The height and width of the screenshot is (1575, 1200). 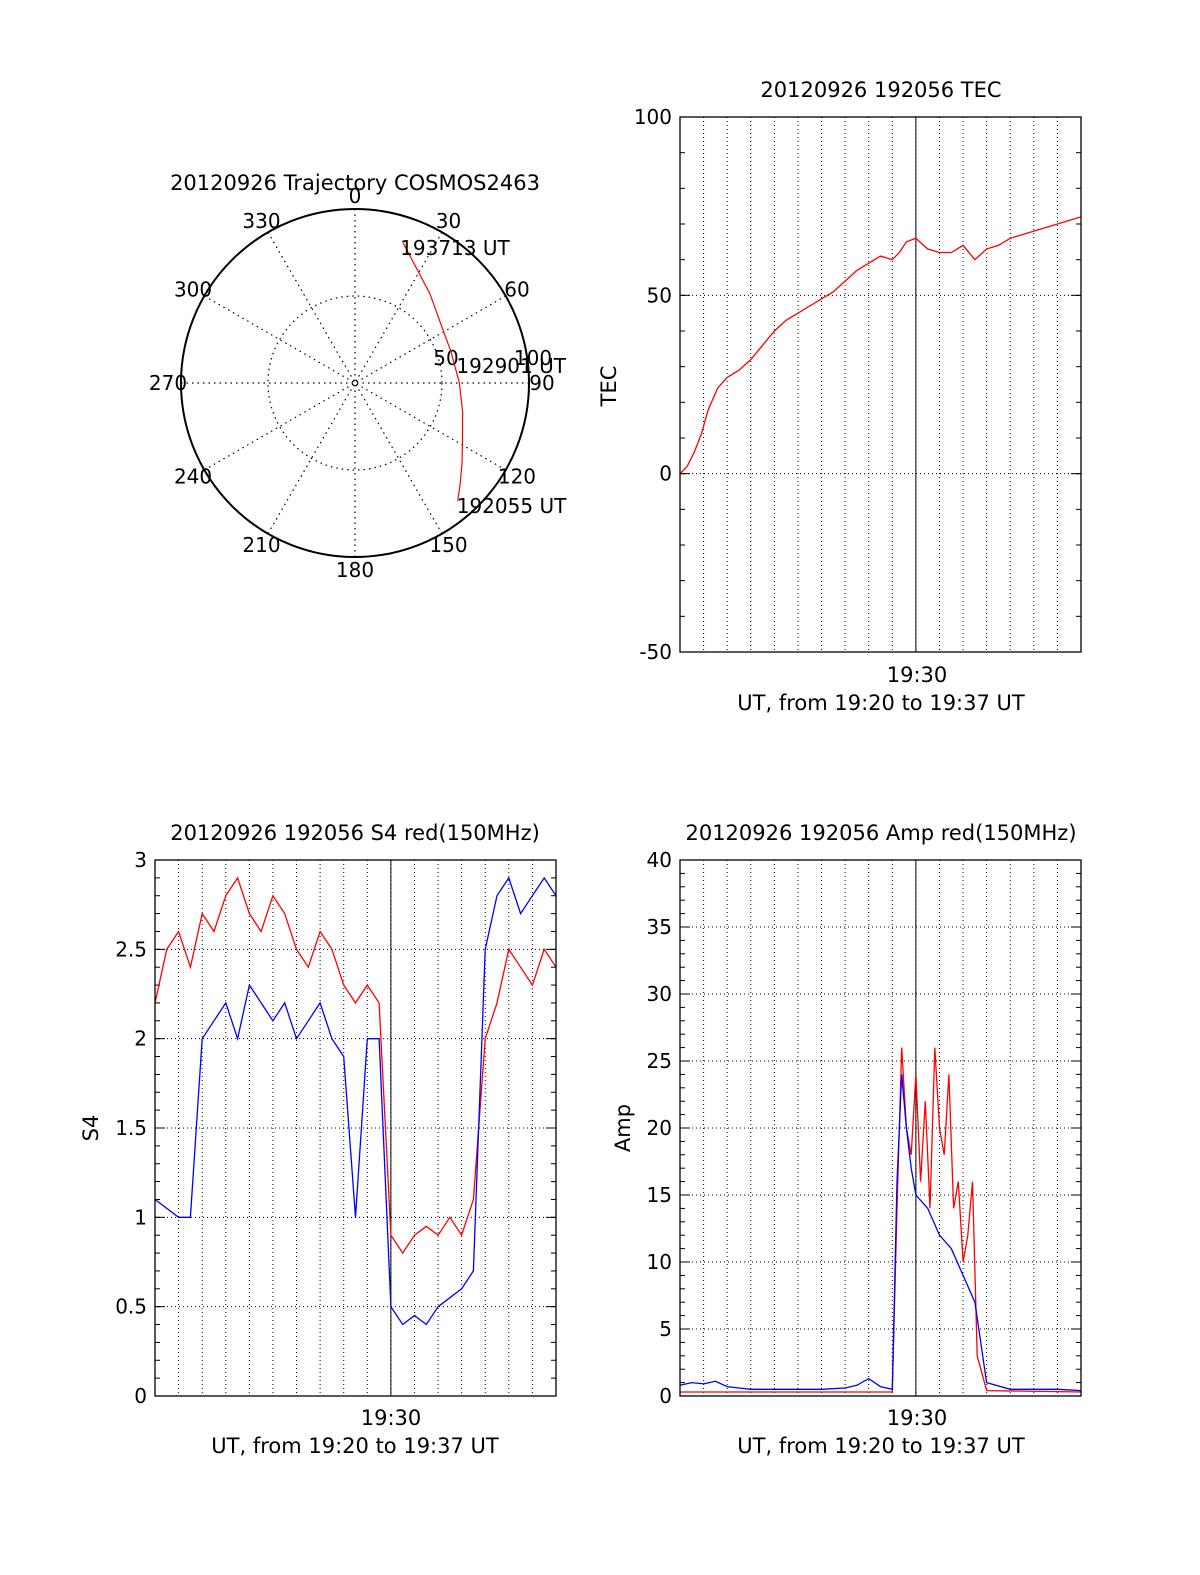 I want to click on polar-grid, so click(x=355, y=383).